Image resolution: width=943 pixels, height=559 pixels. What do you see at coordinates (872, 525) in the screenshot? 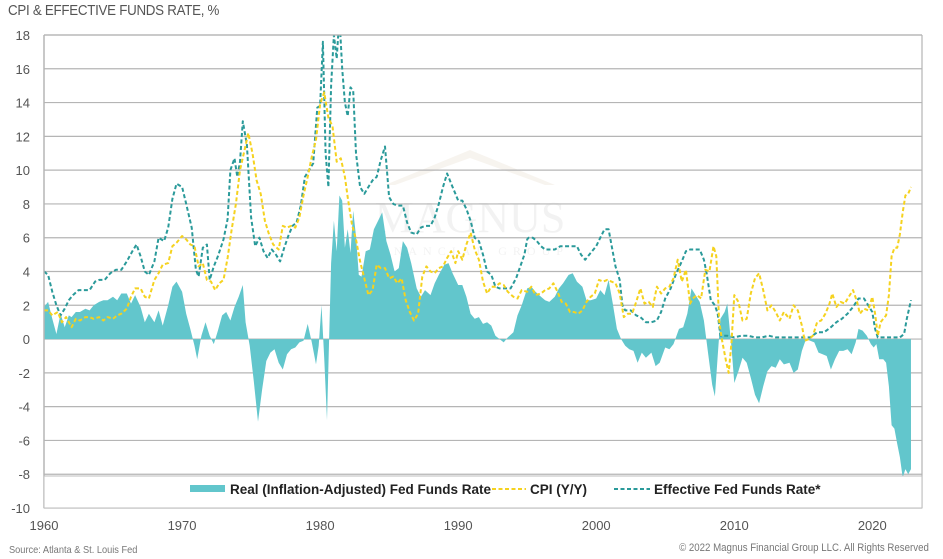
I see `x-tick-label: 2020` at bounding box center [872, 525].